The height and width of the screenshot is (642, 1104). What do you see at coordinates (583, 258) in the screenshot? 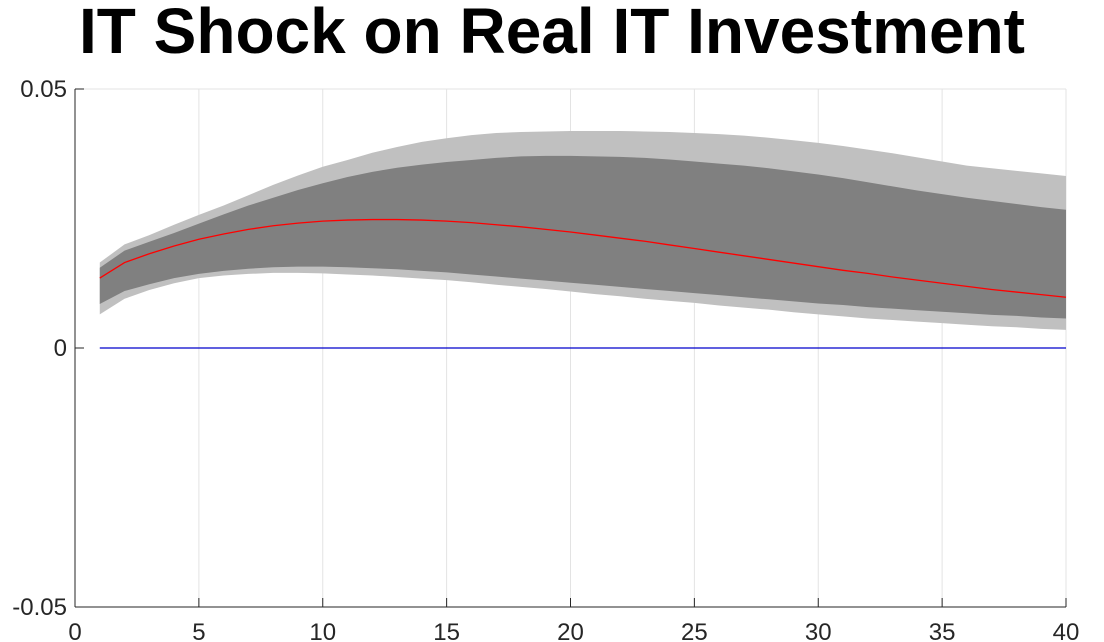
I see `impulse-response-line` at bounding box center [583, 258].